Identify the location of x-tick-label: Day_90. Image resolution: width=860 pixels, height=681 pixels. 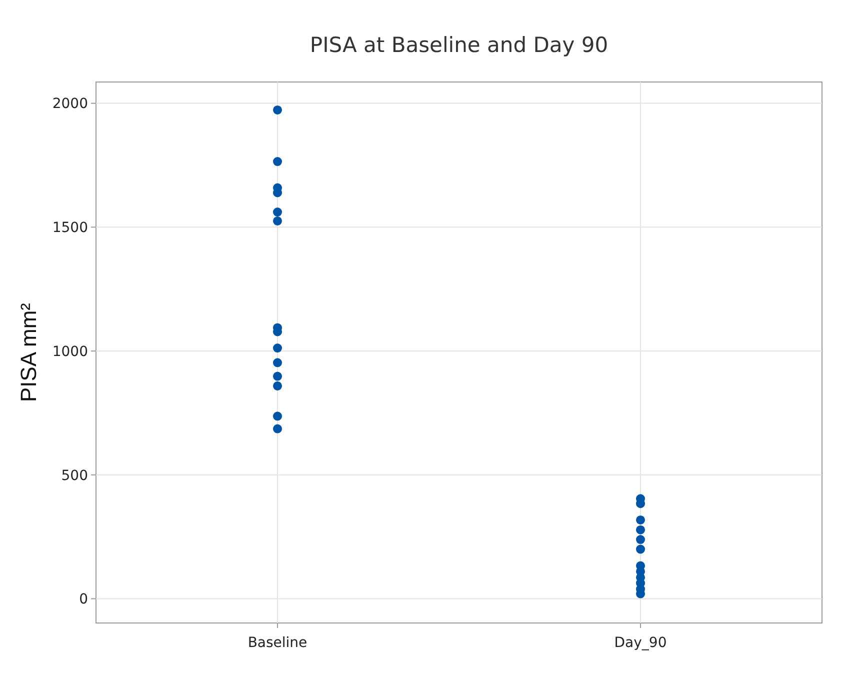
(640, 643).